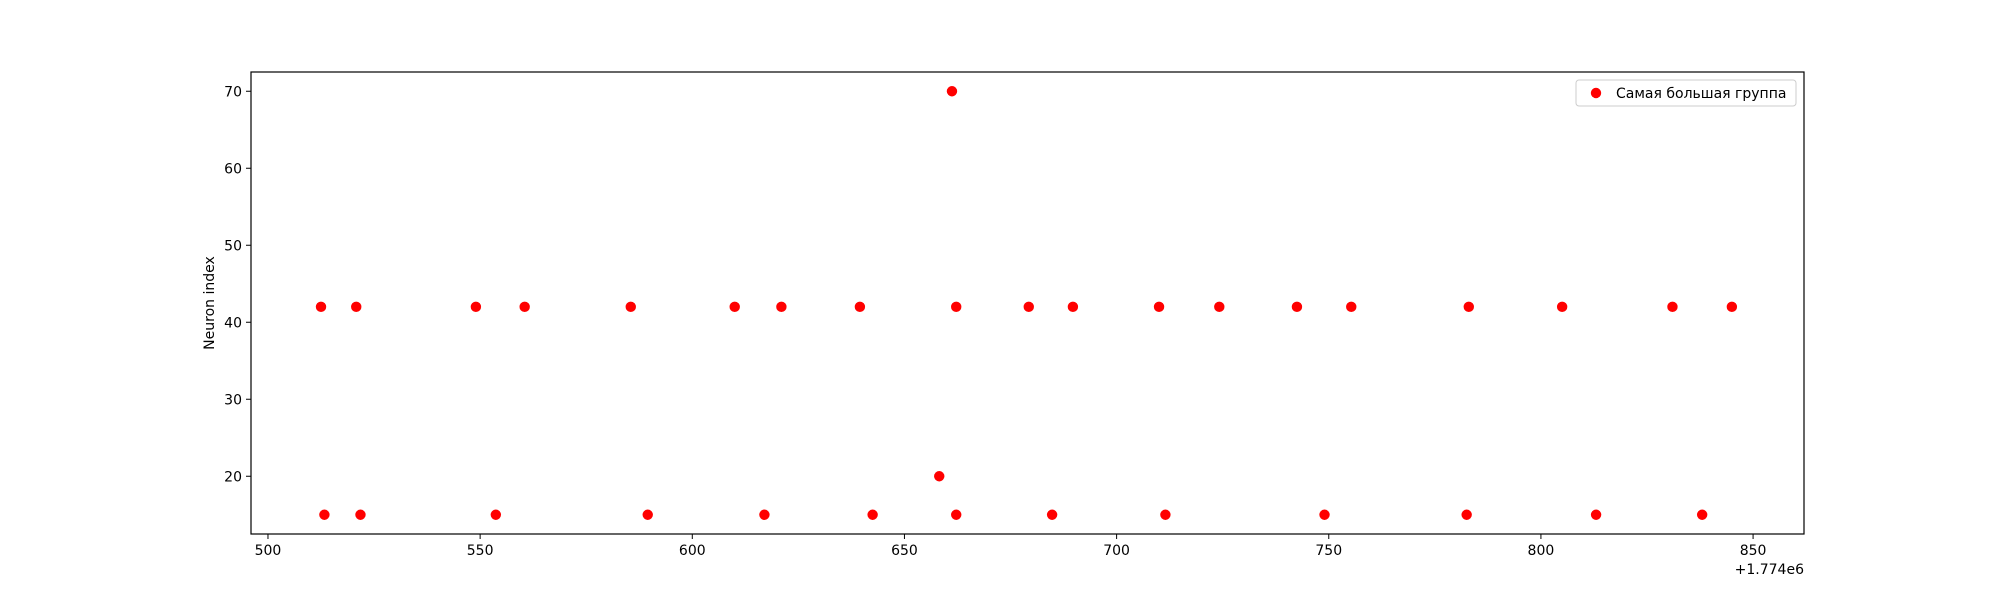 The image size is (2000, 600). Describe the element at coordinates (692, 551) in the screenshot. I see `x-tick-label: 600` at that location.